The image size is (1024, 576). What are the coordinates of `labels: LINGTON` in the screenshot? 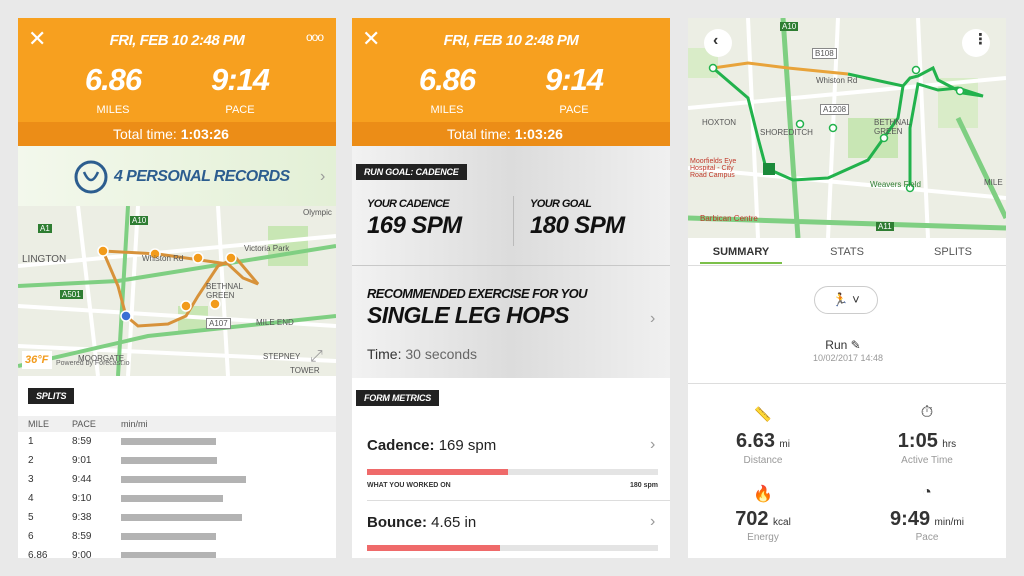 It's located at (44, 259).